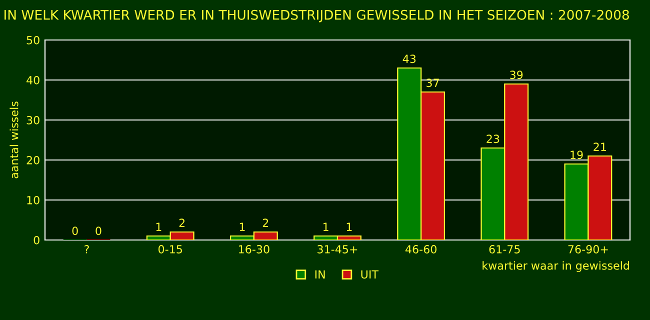  What do you see at coordinates (493, 139) in the screenshot?
I see `data-label: 23` at bounding box center [493, 139].